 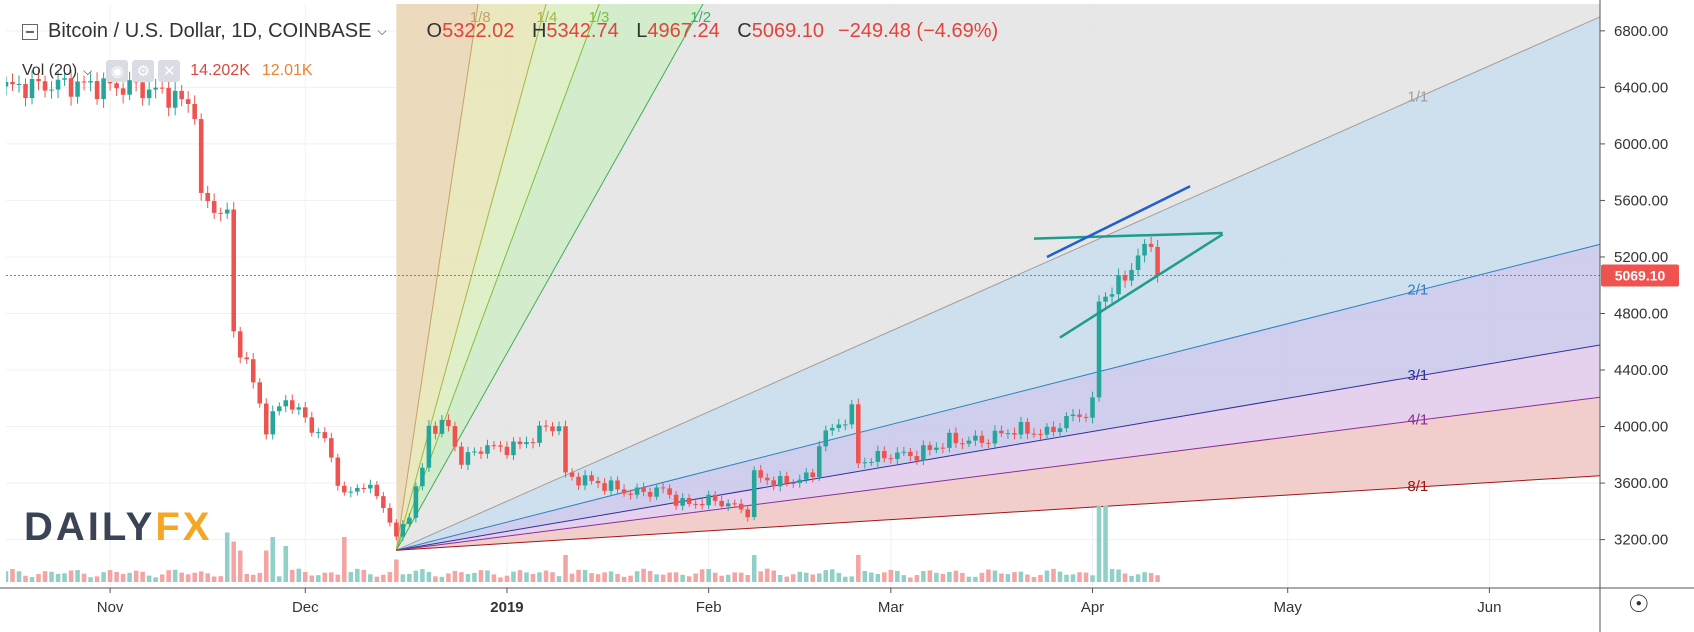 What do you see at coordinates (539, 31) in the screenshot?
I see `high-label: H` at bounding box center [539, 31].